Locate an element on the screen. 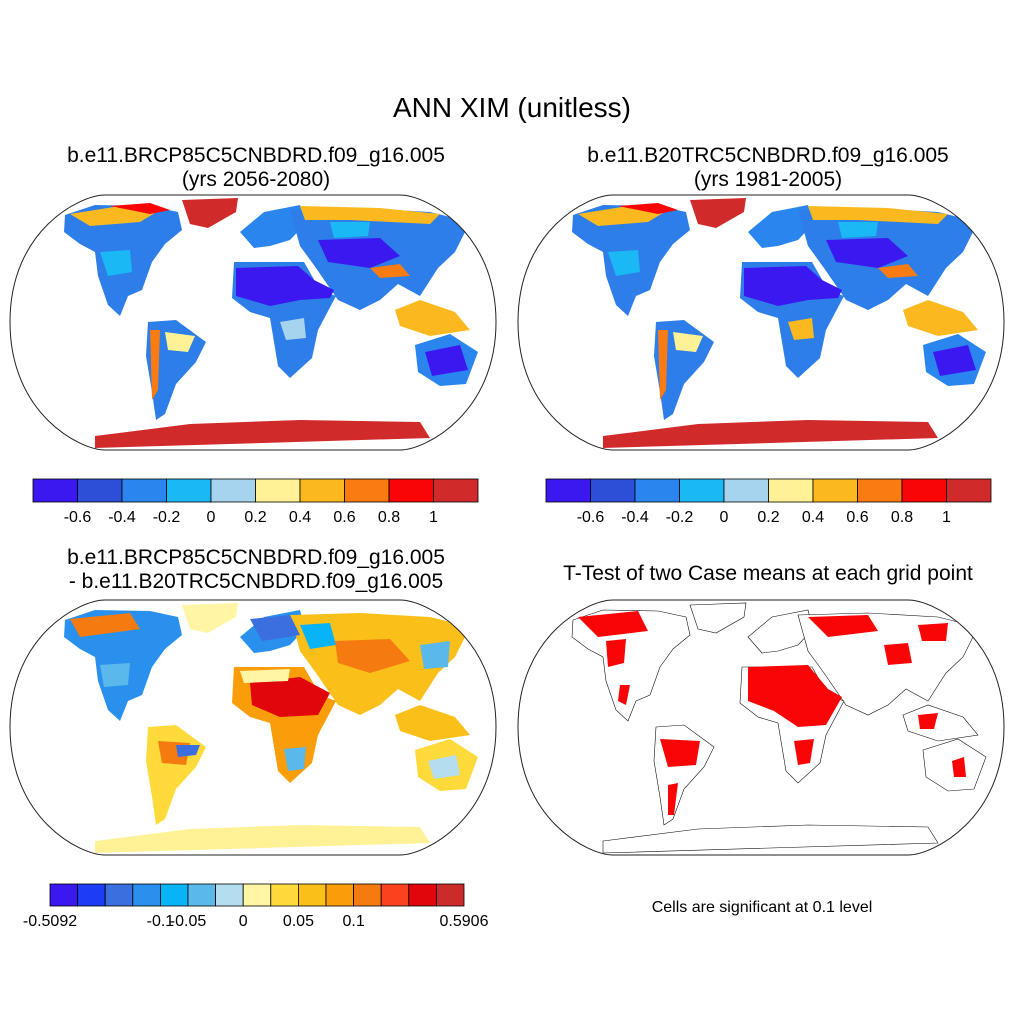 Image resolution: width=1024 pixels, height=1024 pixels. colorbar-historical-label: 1 is located at coordinates (946, 517).